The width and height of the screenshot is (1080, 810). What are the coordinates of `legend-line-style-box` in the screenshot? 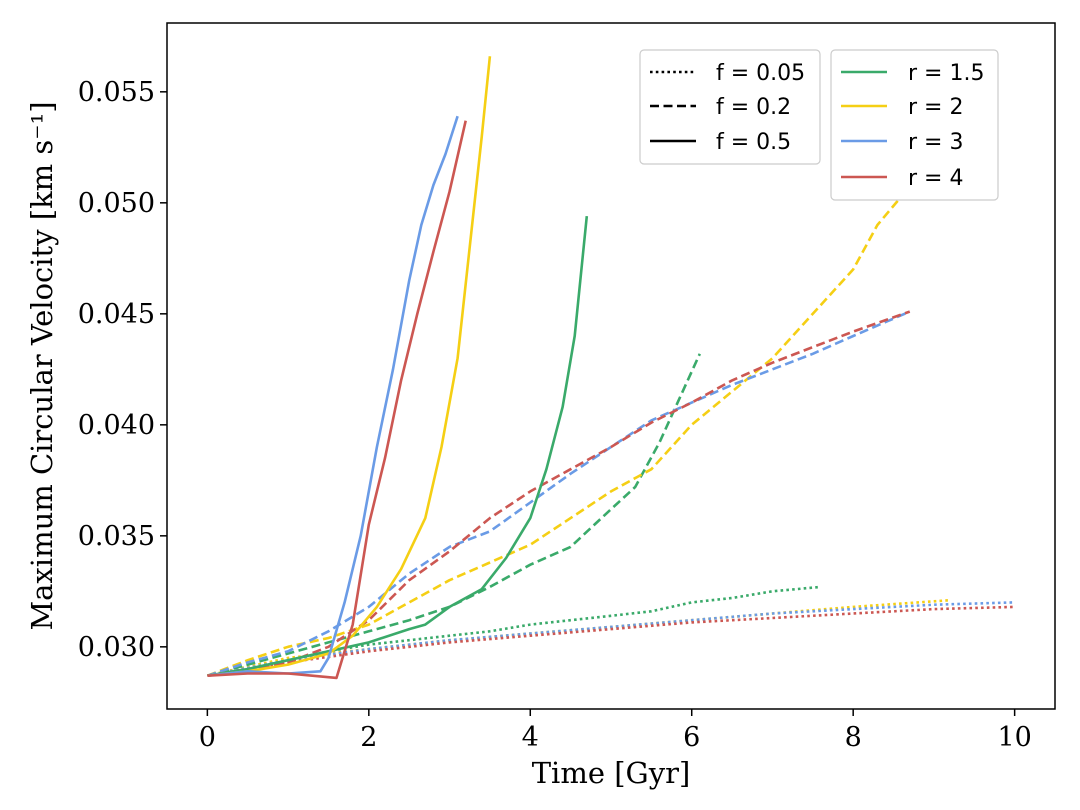 It's located at (730, 107).